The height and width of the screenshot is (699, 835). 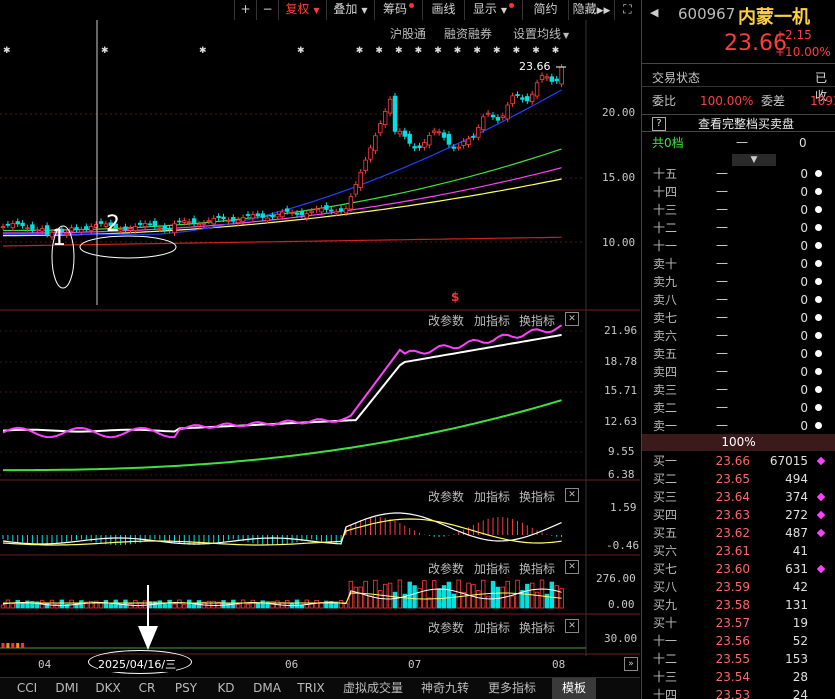 What do you see at coordinates (511, 688) in the screenshot?
I see `tab-more-indicators: 更多指标` at bounding box center [511, 688].